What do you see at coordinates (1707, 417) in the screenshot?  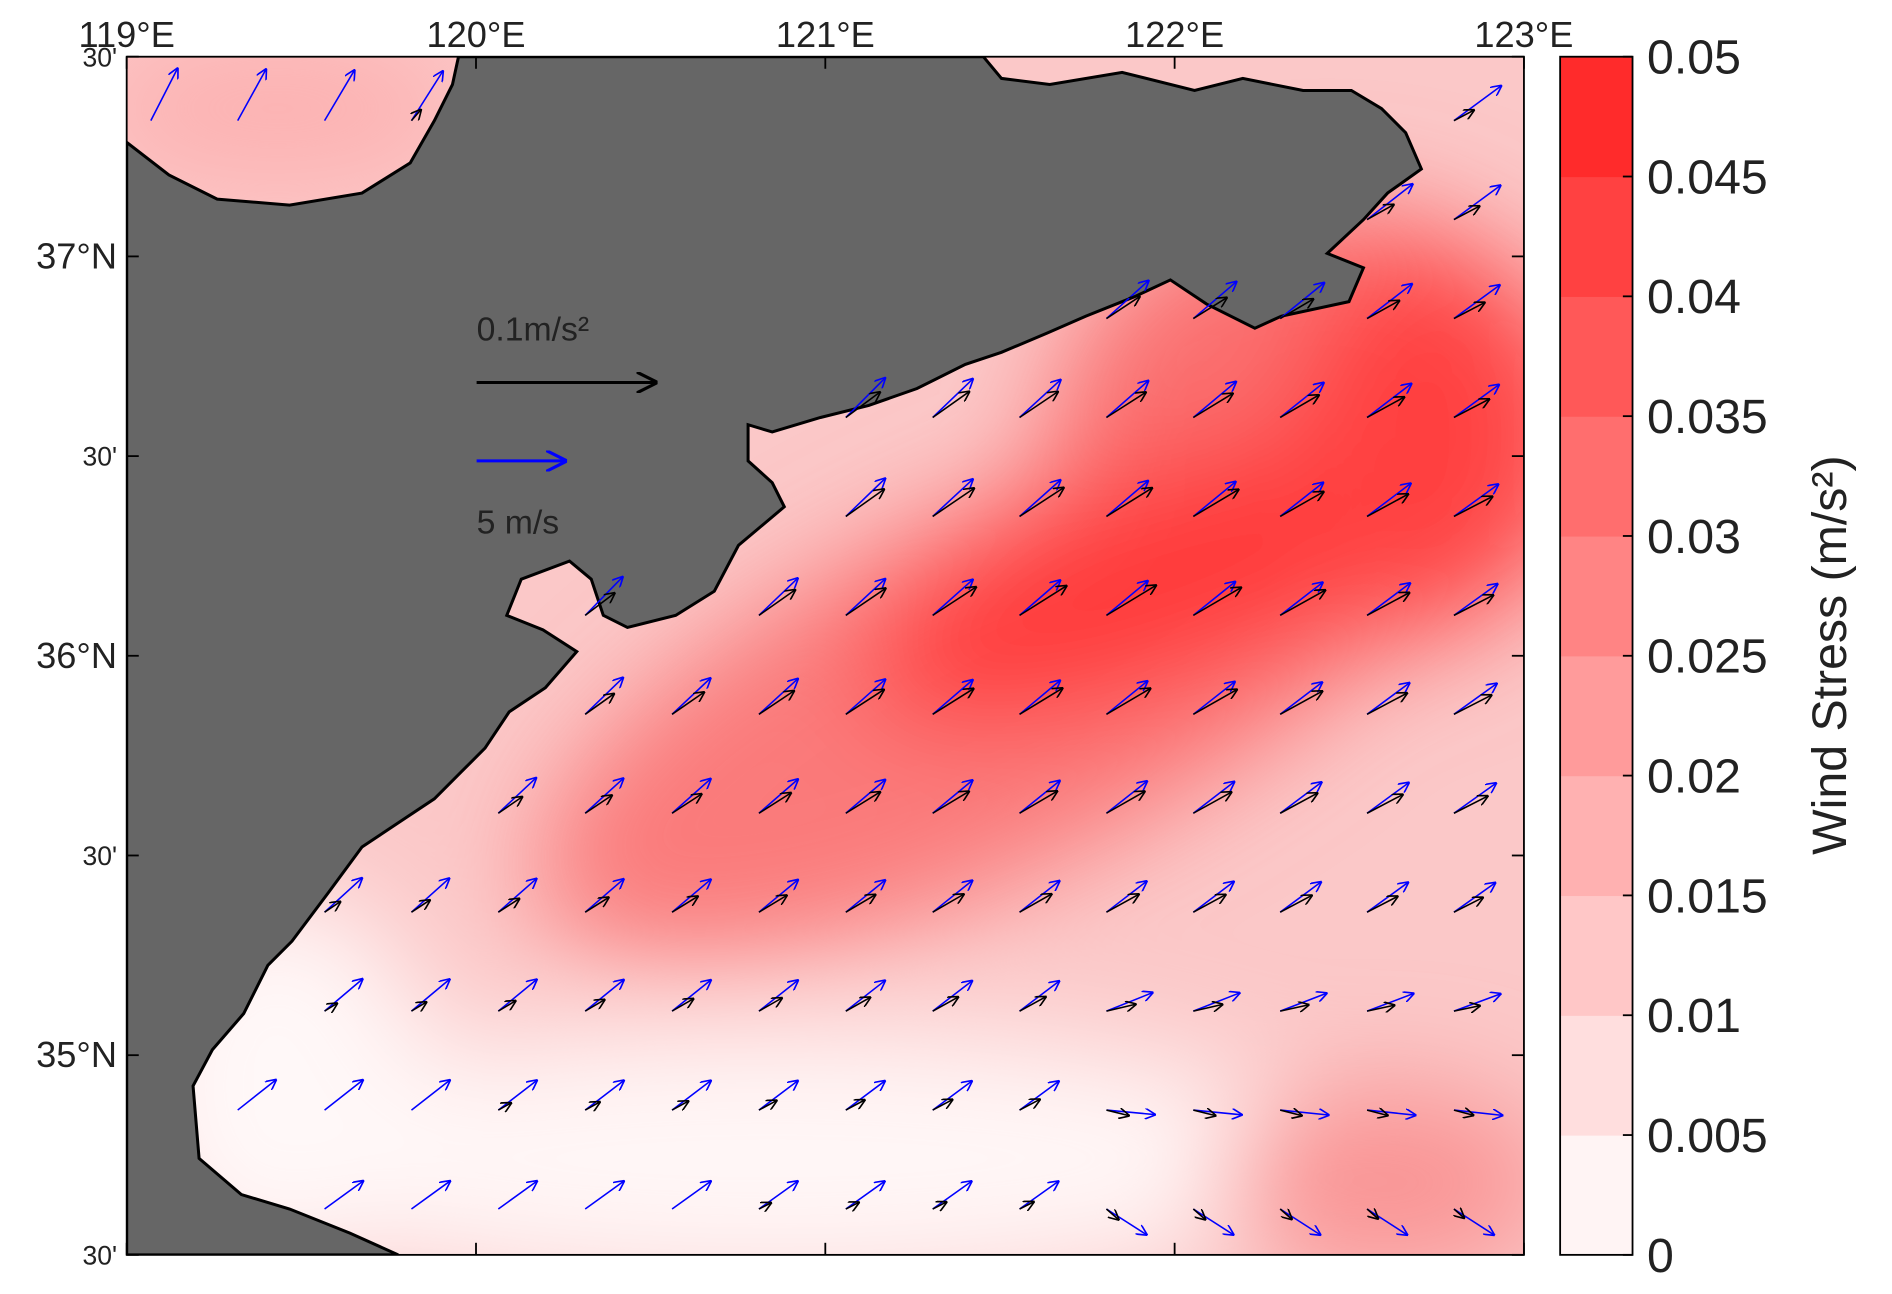 I see `colorbar-tick-label: 0.035` at bounding box center [1707, 417].